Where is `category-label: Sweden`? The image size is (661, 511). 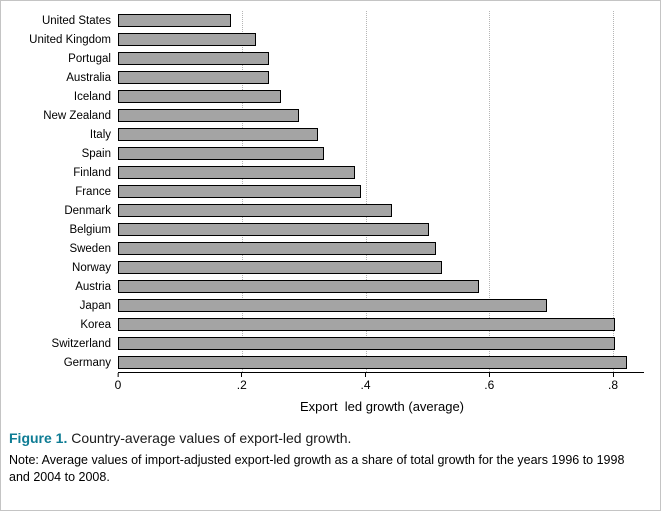 category-label: Sweden is located at coordinates (90, 248).